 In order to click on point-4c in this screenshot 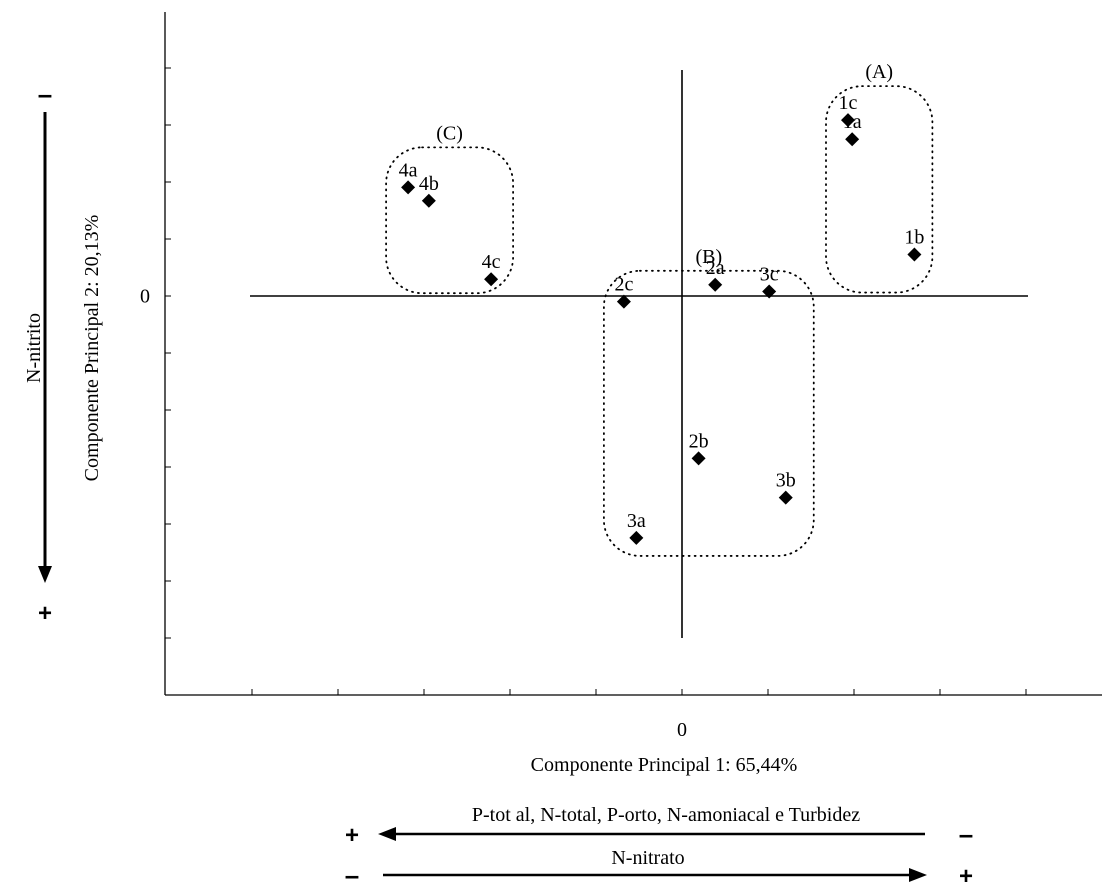, I will do `click(491, 279)`.